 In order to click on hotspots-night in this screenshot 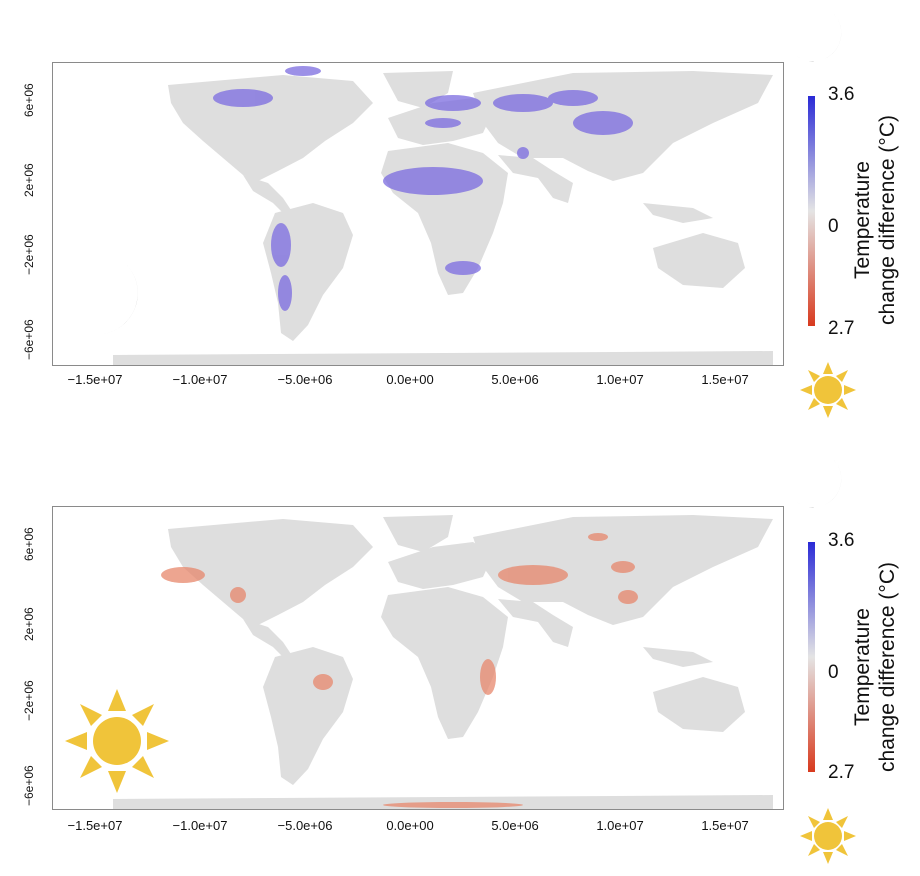, I will do `click(423, 188)`.